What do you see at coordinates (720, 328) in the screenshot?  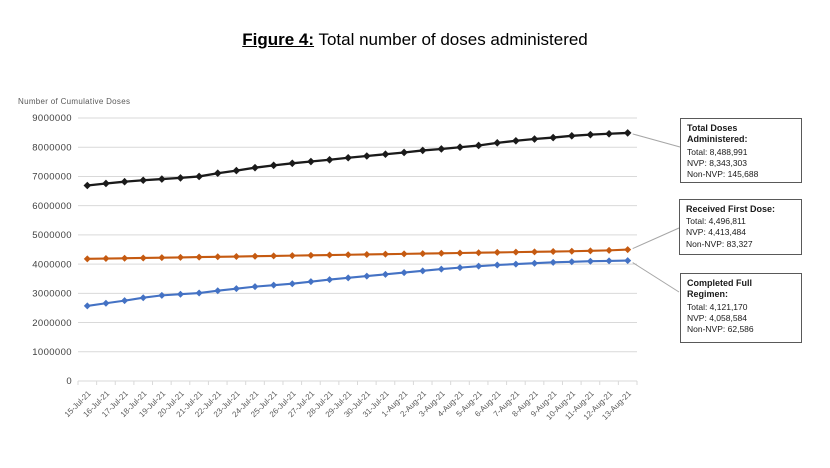 I see `callout-completed-regimen-line: Non-NVP: 62,586` at bounding box center [720, 328].